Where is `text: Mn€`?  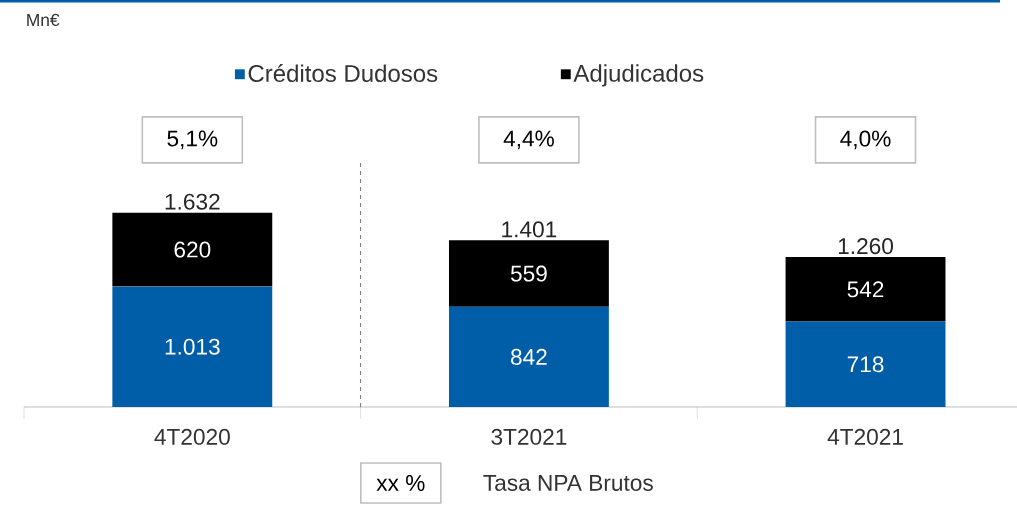 text: Mn€ is located at coordinates (43, 20).